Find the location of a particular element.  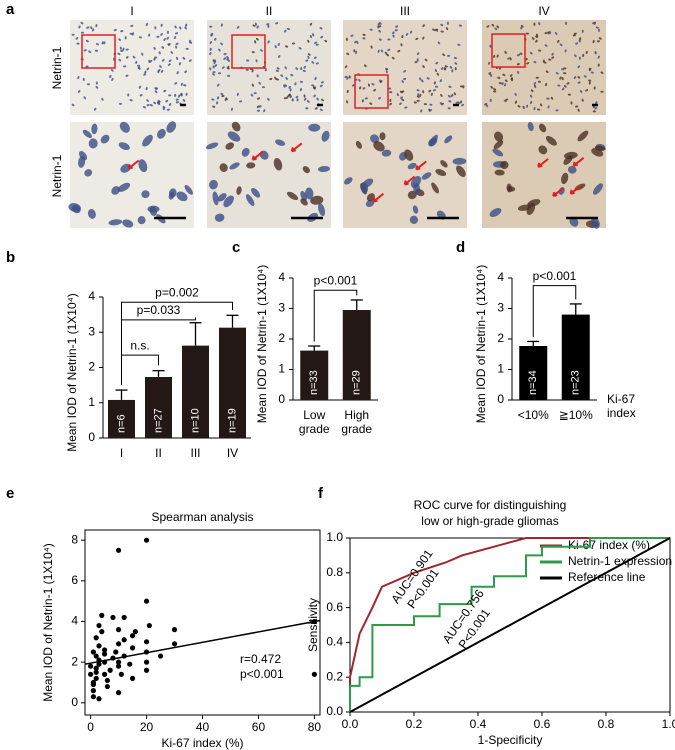

significance-bracket is located at coordinates (177, 343).